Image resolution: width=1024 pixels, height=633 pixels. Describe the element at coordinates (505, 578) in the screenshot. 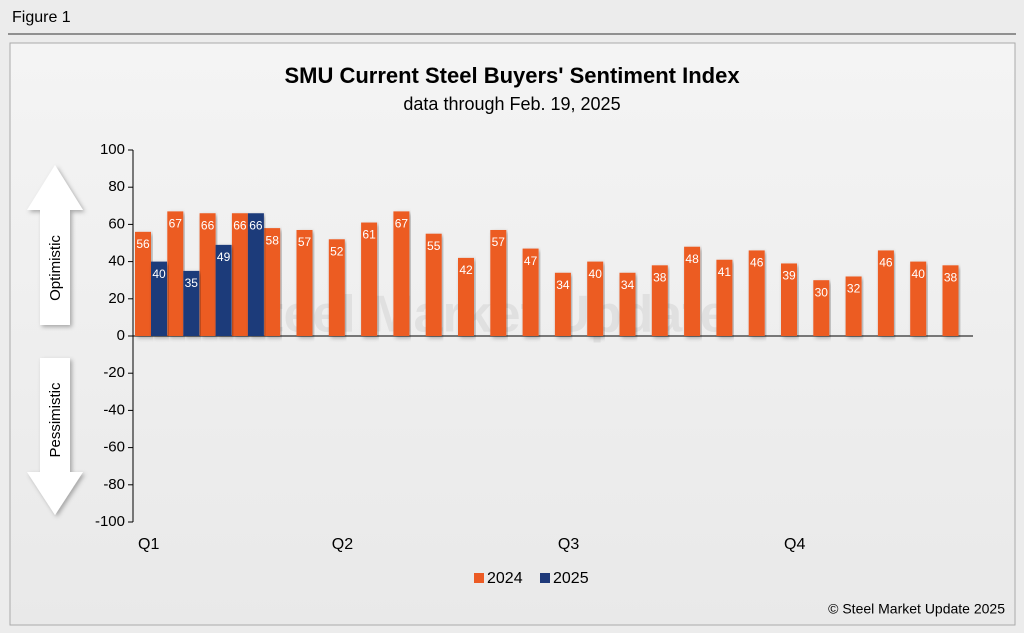

I see `legend-label: 2024` at that location.